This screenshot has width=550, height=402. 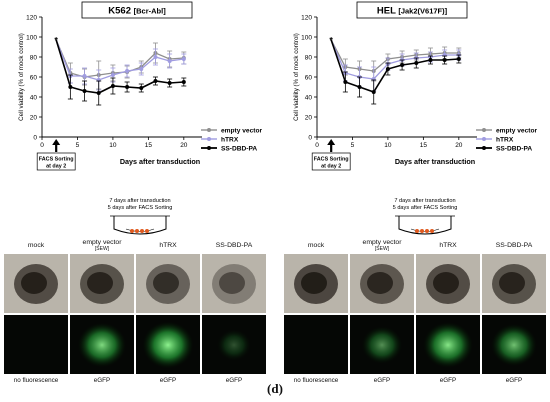 I want to click on legend-label: hTRX, so click(x=230, y=140).